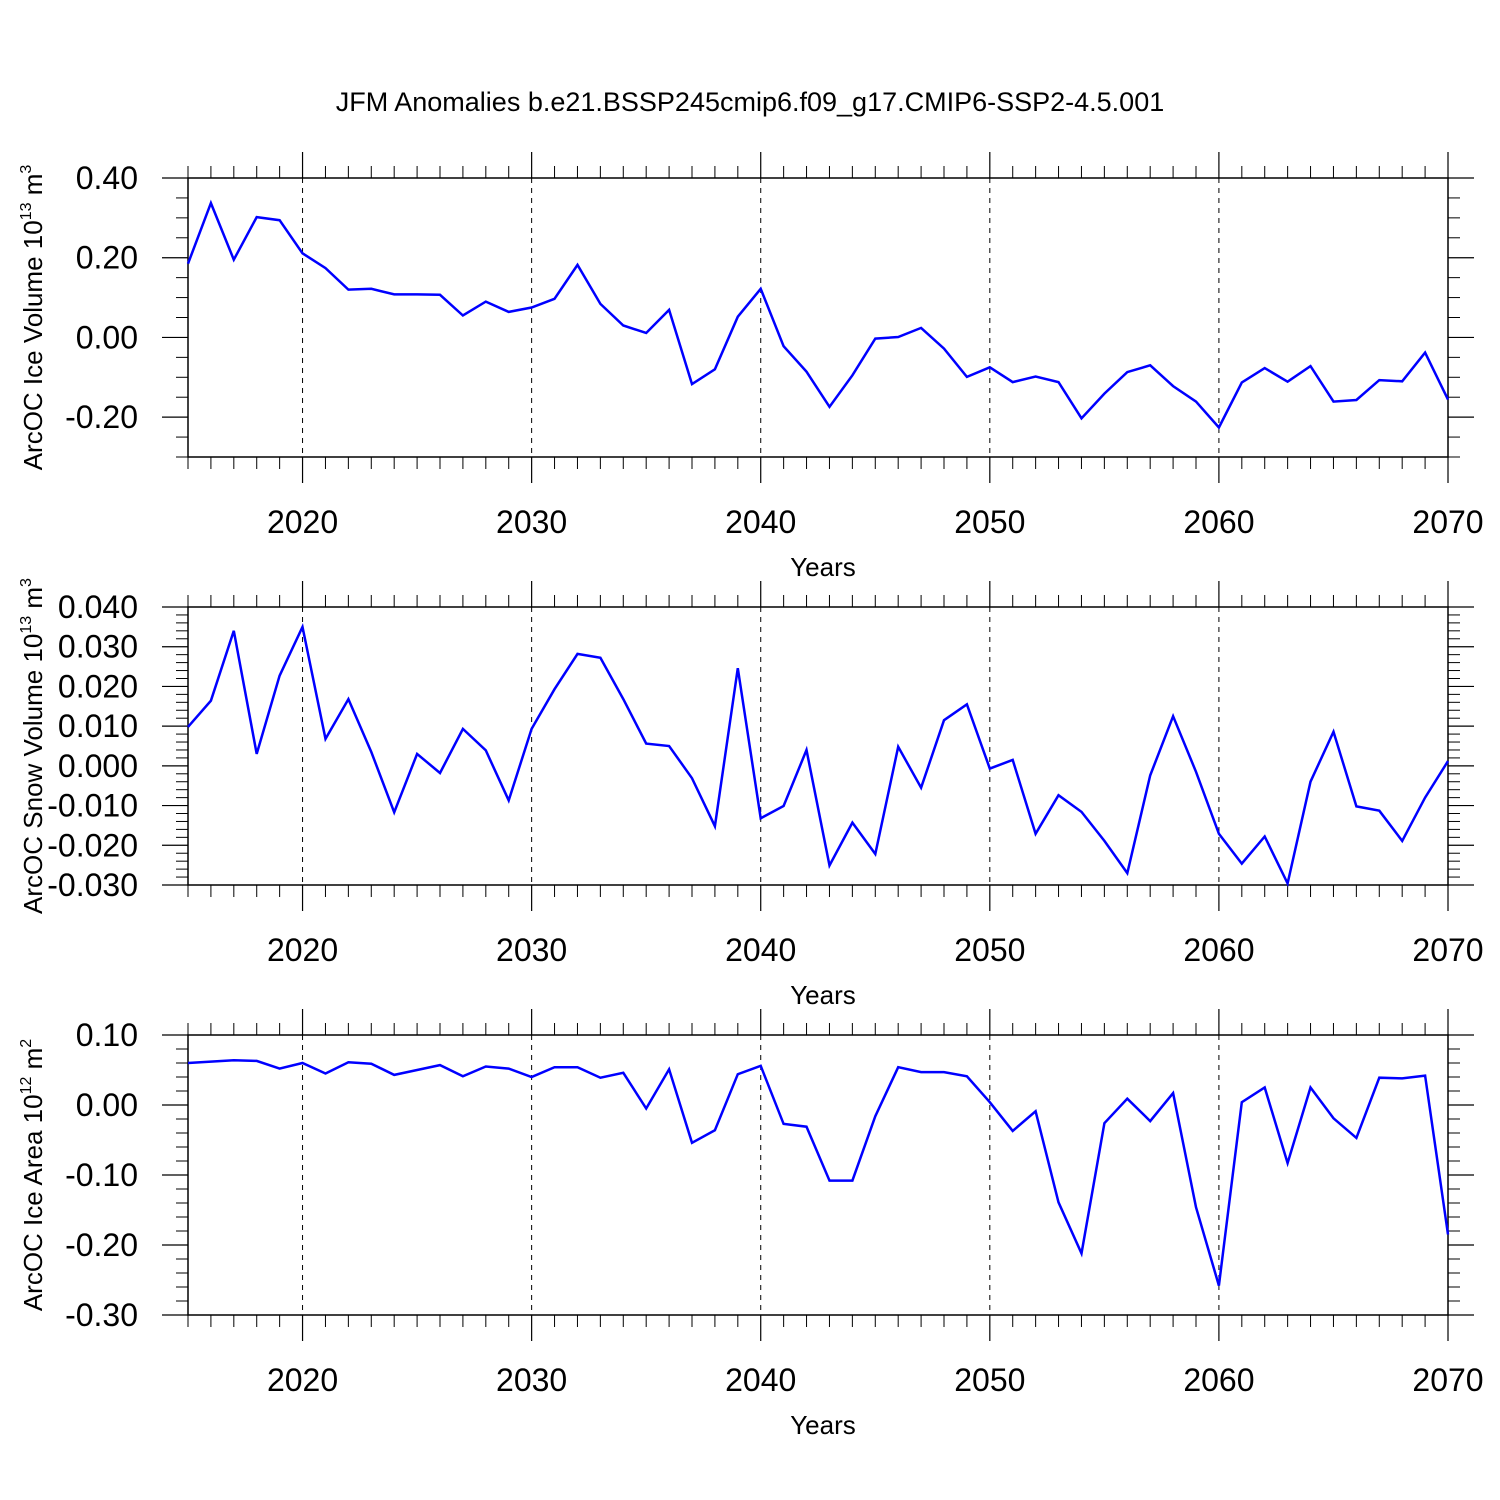  I want to click on y-tick-label: 0.000, so click(98, 766).